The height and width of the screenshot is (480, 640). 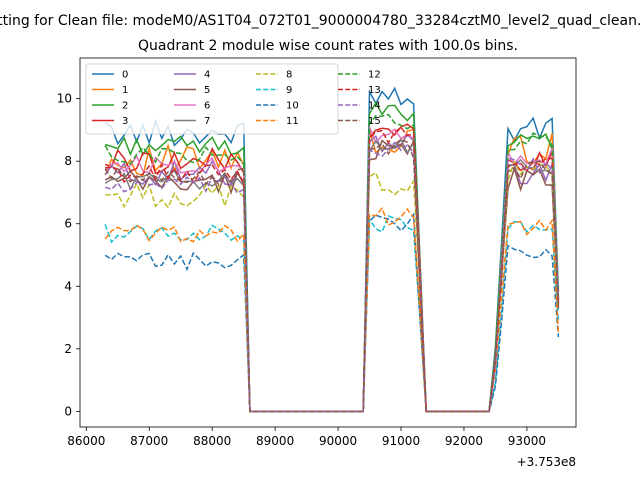 What do you see at coordinates (207, 106) in the screenshot?
I see `legend-label-6: 6` at bounding box center [207, 106].